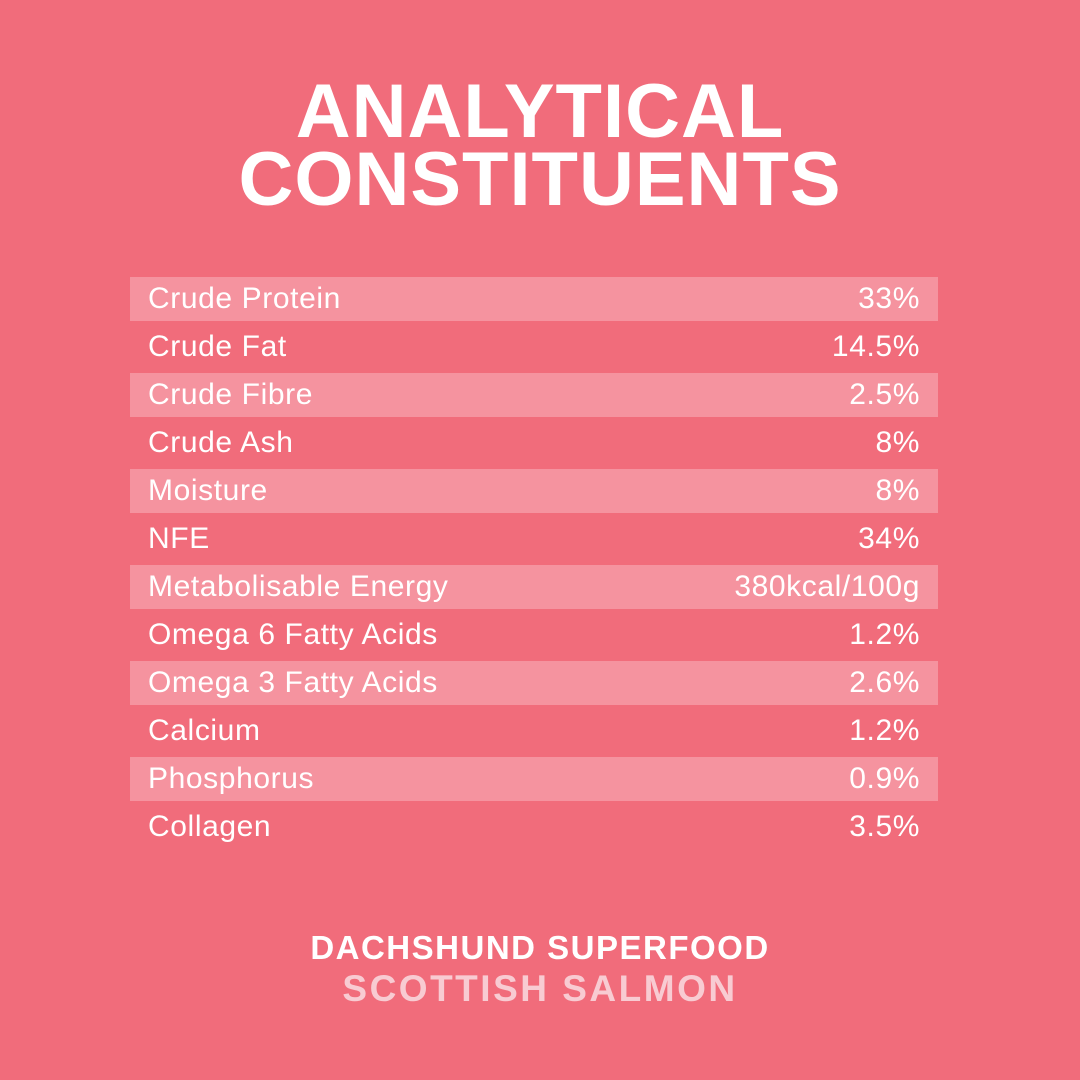 The height and width of the screenshot is (1080, 1080). Describe the element at coordinates (827, 586) in the screenshot. I see `constituent-value: 380kcal/100g` at that location.